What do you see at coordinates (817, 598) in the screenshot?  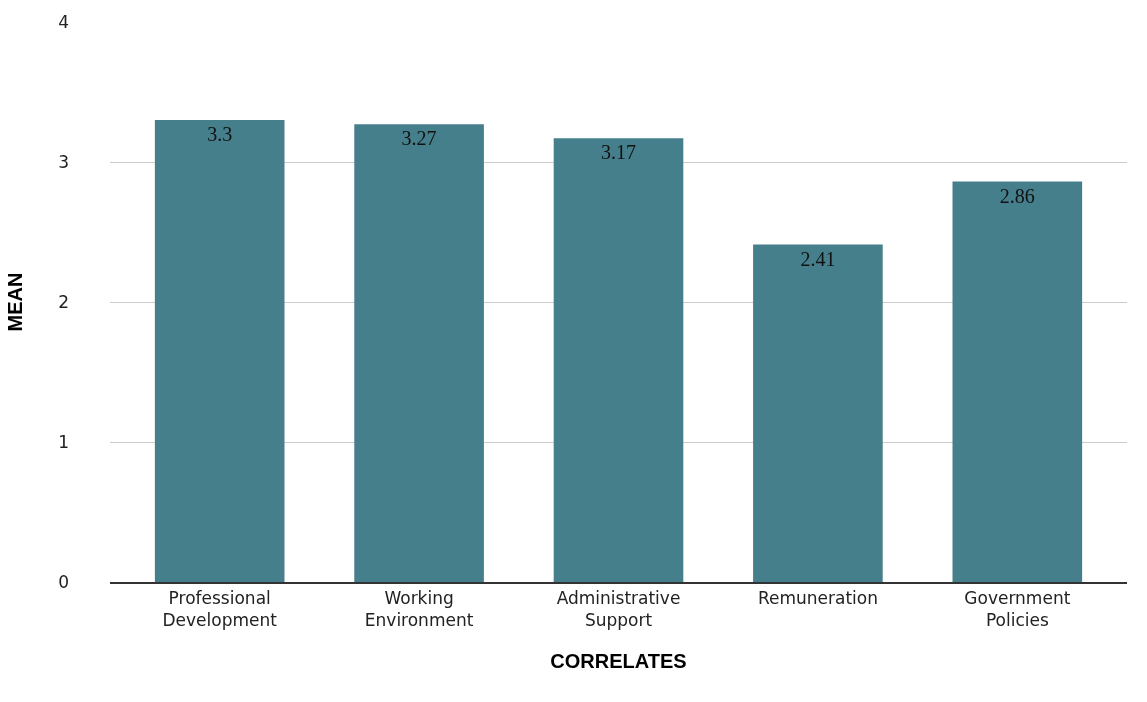 I see `x-tick-label: Remuneration` at bounding box center [817, 598].